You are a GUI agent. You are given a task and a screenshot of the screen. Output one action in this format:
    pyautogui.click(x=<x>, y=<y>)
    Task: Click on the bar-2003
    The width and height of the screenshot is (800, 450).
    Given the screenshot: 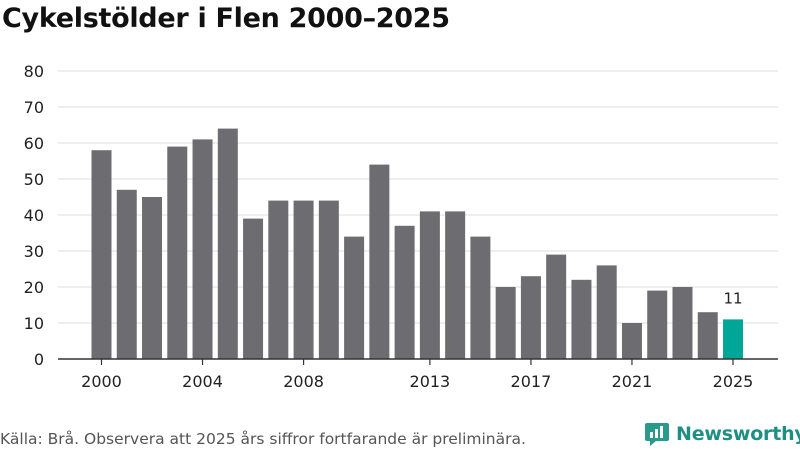 What is the action you would take?
    pyautogui.click(x=177, y=252)
    